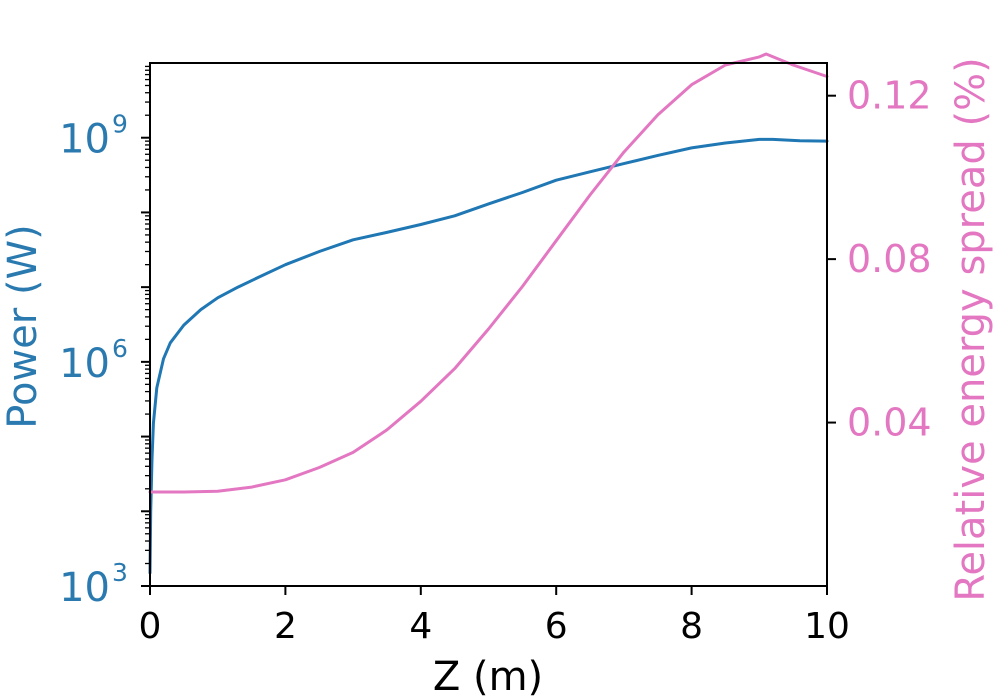  What do you see at coordinates (889, 96) in the screenshot?
I see `right-tick-label: 0.12` at bounding box center [889, 96].